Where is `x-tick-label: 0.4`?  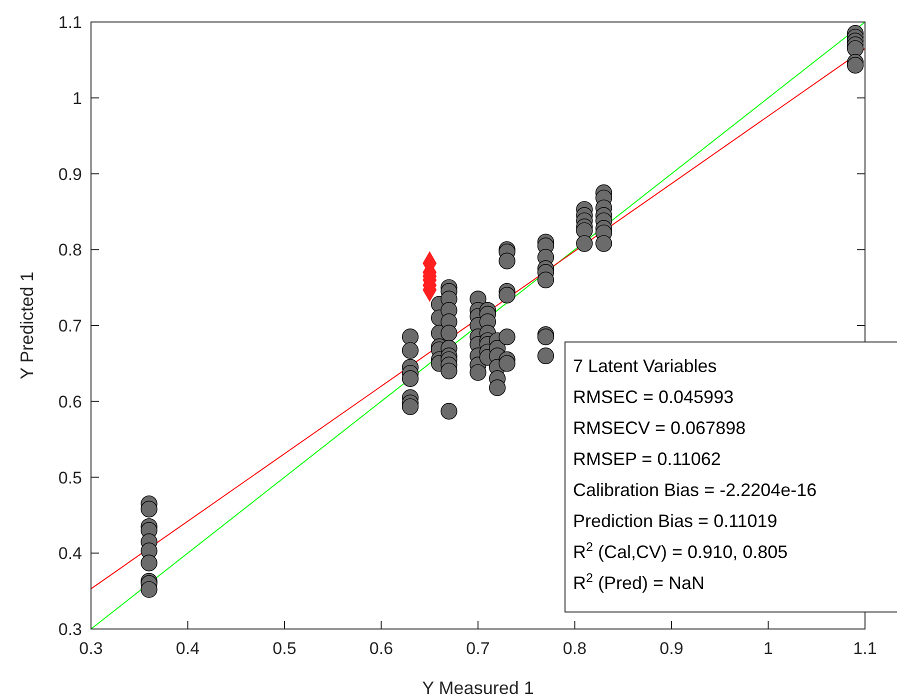
x-tick-label: 0.4 is located at coordinates (188, 648).